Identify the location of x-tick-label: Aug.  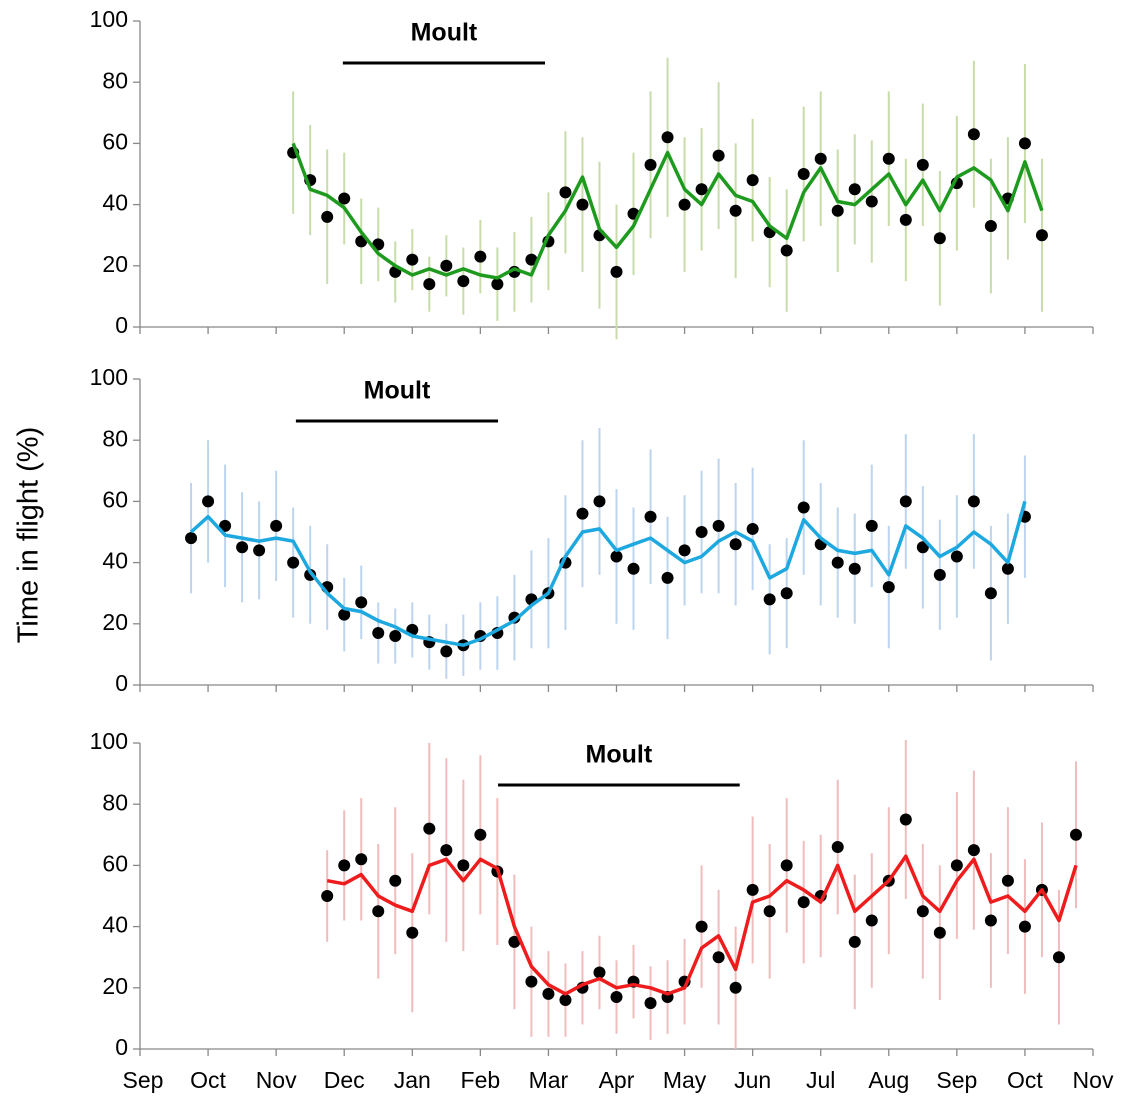
(888, 1080).